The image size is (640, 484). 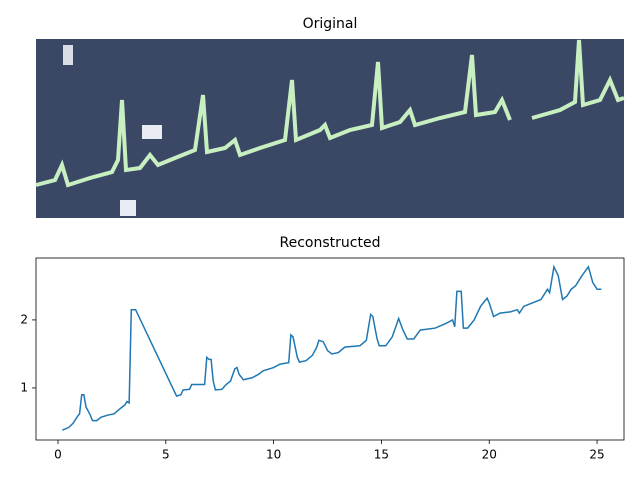 I want to click on photo-trace, so click(x=578, y=79).